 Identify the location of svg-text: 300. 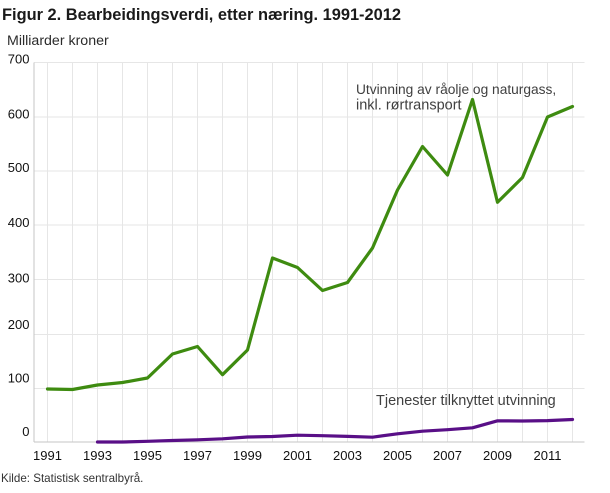
(19, 277).